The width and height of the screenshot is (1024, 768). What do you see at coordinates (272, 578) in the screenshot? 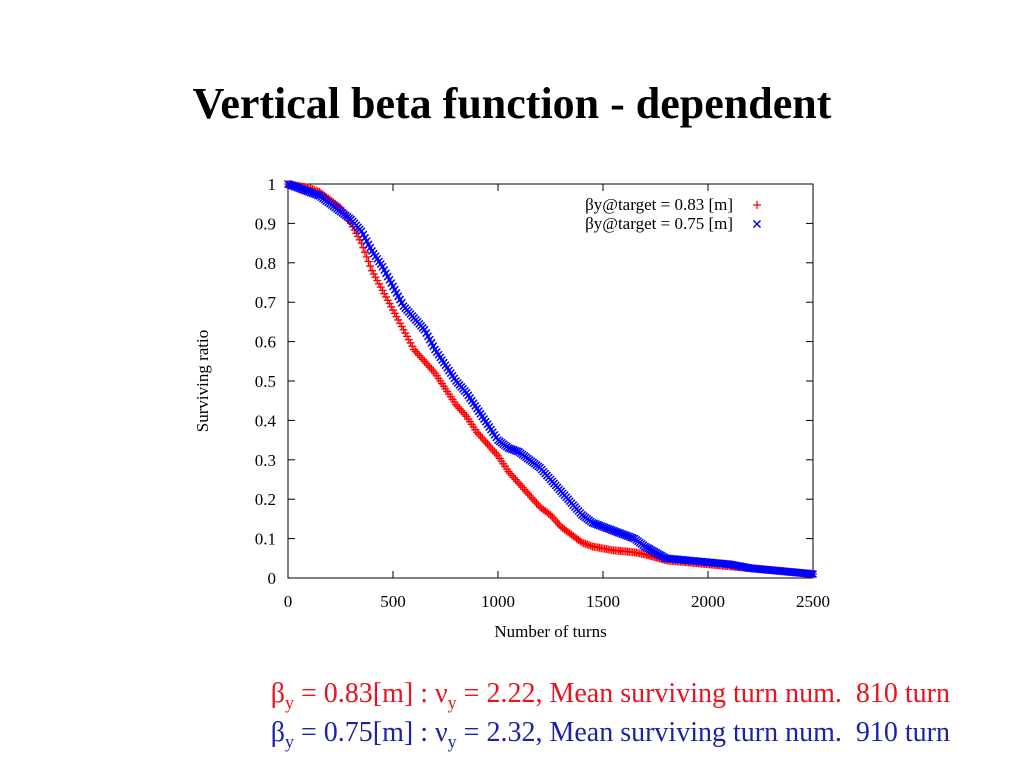
I see `y-tick-label: 0` at bounding box center [272, 578].